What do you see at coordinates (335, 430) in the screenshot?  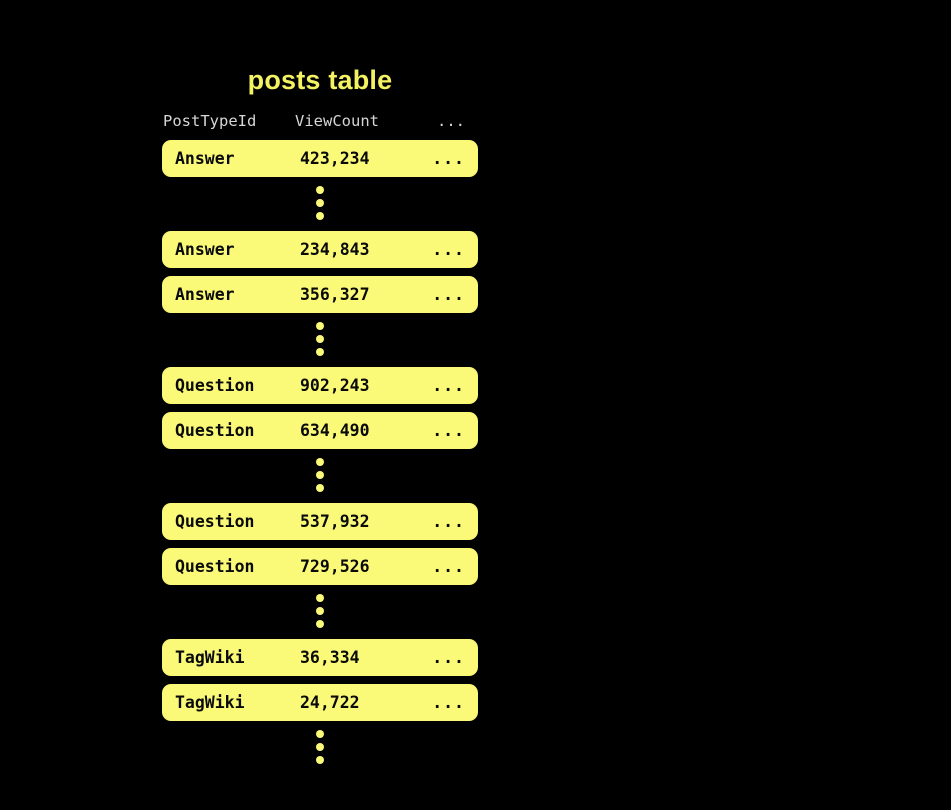 I see `cell-view-count: 634,490` at bounding box center [335, 430].